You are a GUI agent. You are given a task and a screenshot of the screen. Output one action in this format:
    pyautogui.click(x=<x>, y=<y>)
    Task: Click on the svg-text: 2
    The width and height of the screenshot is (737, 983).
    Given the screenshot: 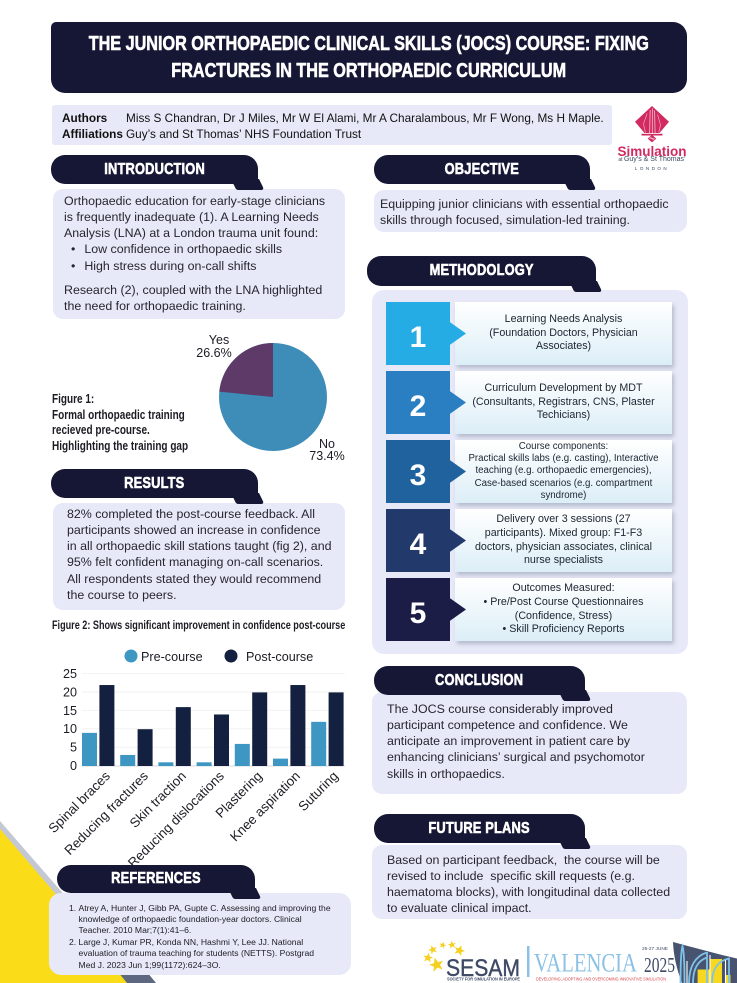 What is the action you would take?
    pyautogui.click(x=418, y=406)
    